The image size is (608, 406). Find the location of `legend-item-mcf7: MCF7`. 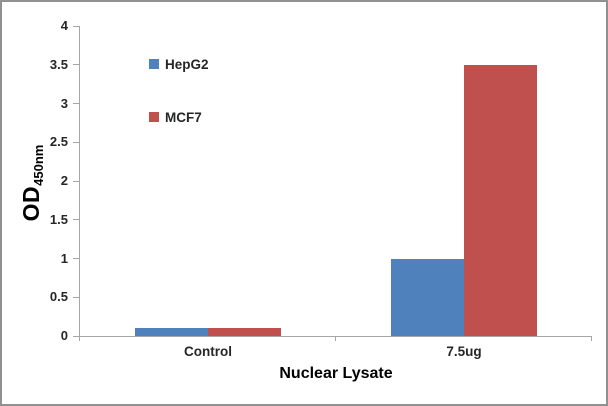

legend-item-mcf7: MCF7 is located at coordinates (179, 117).